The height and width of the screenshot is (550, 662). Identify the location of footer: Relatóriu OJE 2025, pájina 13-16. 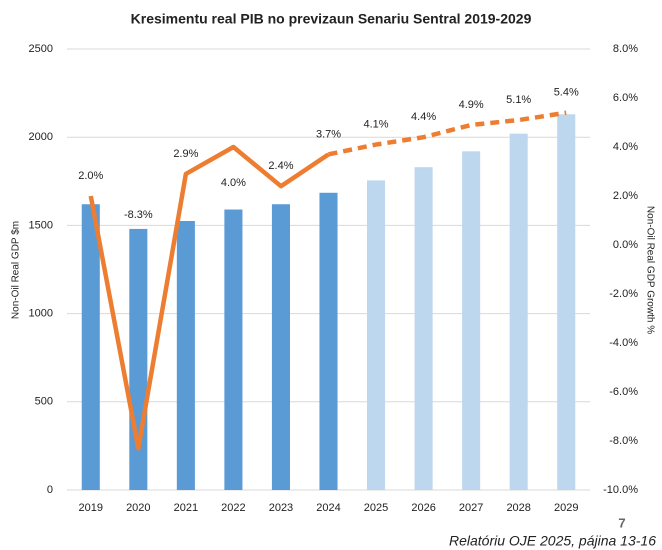
(552, 541).